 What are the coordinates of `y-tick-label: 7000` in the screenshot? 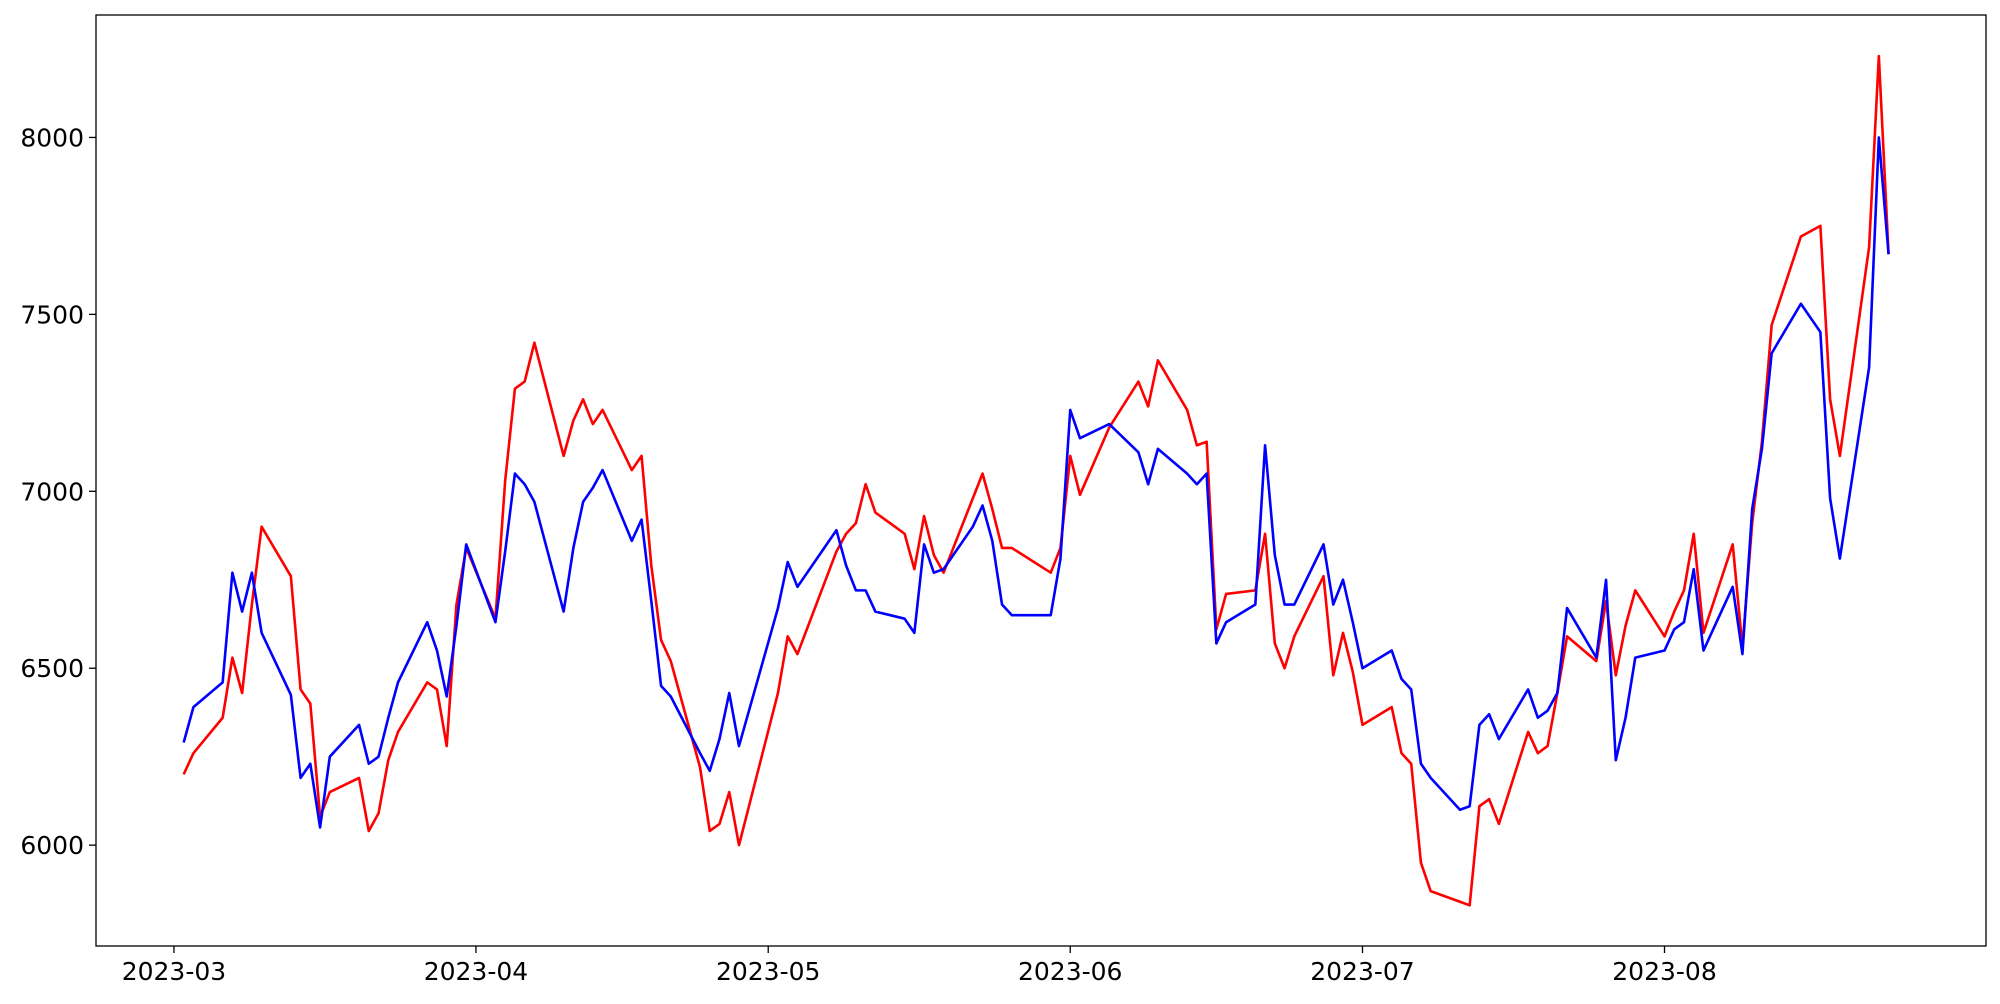 It's located at (52, 491).